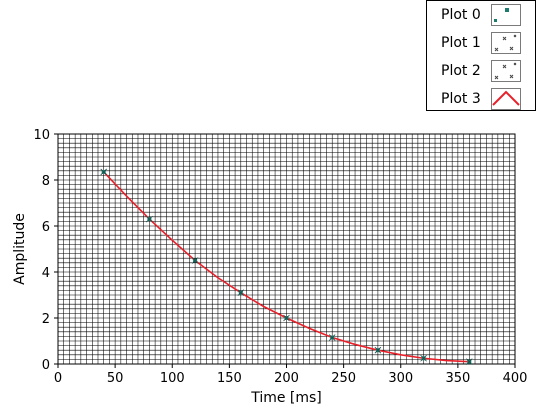 Image resolution: width=540 pixels, height=414 pixels. What do you see at coordinates (46, 227) in the screenshot?
I see `y-tick-label: 6` at bounding box center [46, 227].